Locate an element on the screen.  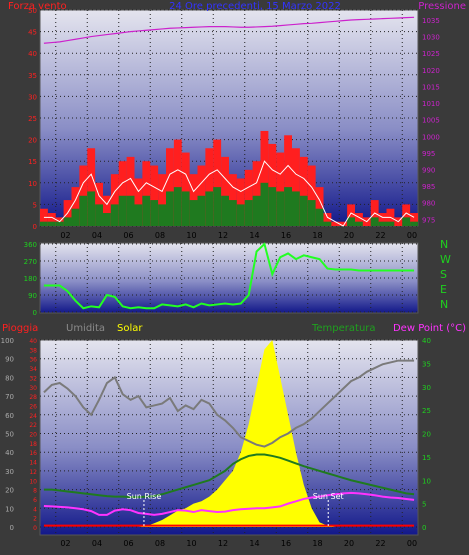
y-tick-label: 12 is located at coordinates (33, 472).